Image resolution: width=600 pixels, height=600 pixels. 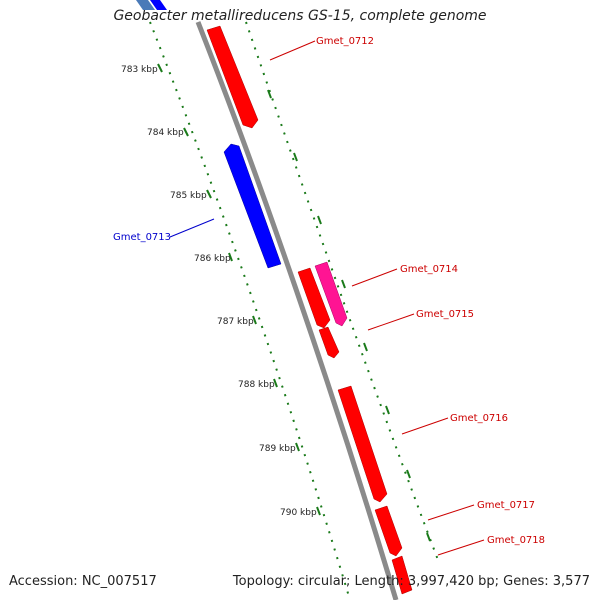 What do you see at coordinates (479, 418) in the screenshot?
I see `gene-label: Gmet_0716` at bounding box center [479, 418].